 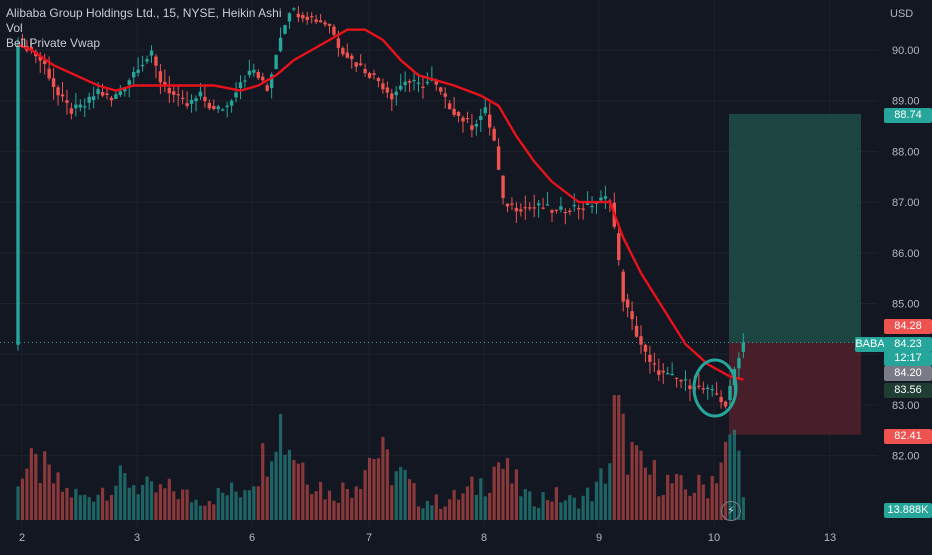 I want to click on price-tick-label: 83.00, so click(x=906, y=406).